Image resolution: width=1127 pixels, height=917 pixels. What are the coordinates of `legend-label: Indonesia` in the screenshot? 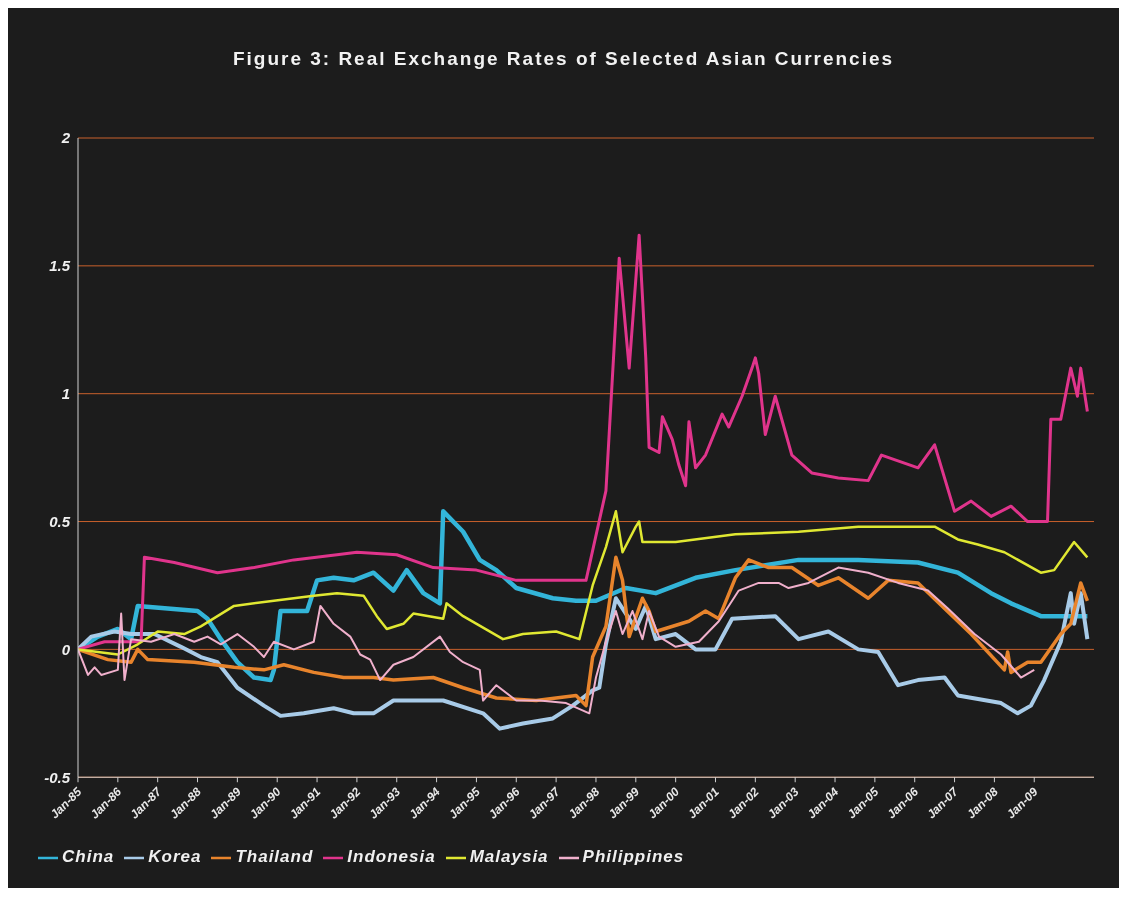 It's located at (391, 857).